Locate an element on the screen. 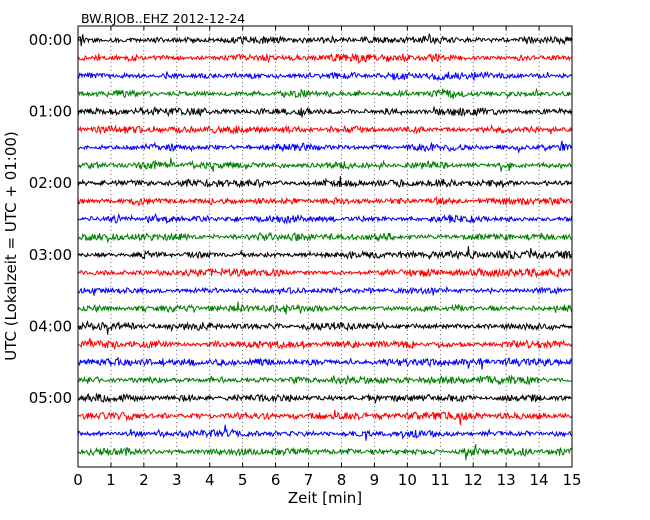 Image resolution: width=650 pixels, height=520 pixels. x-tick-label: 15 is located at coordinates (571, 480).